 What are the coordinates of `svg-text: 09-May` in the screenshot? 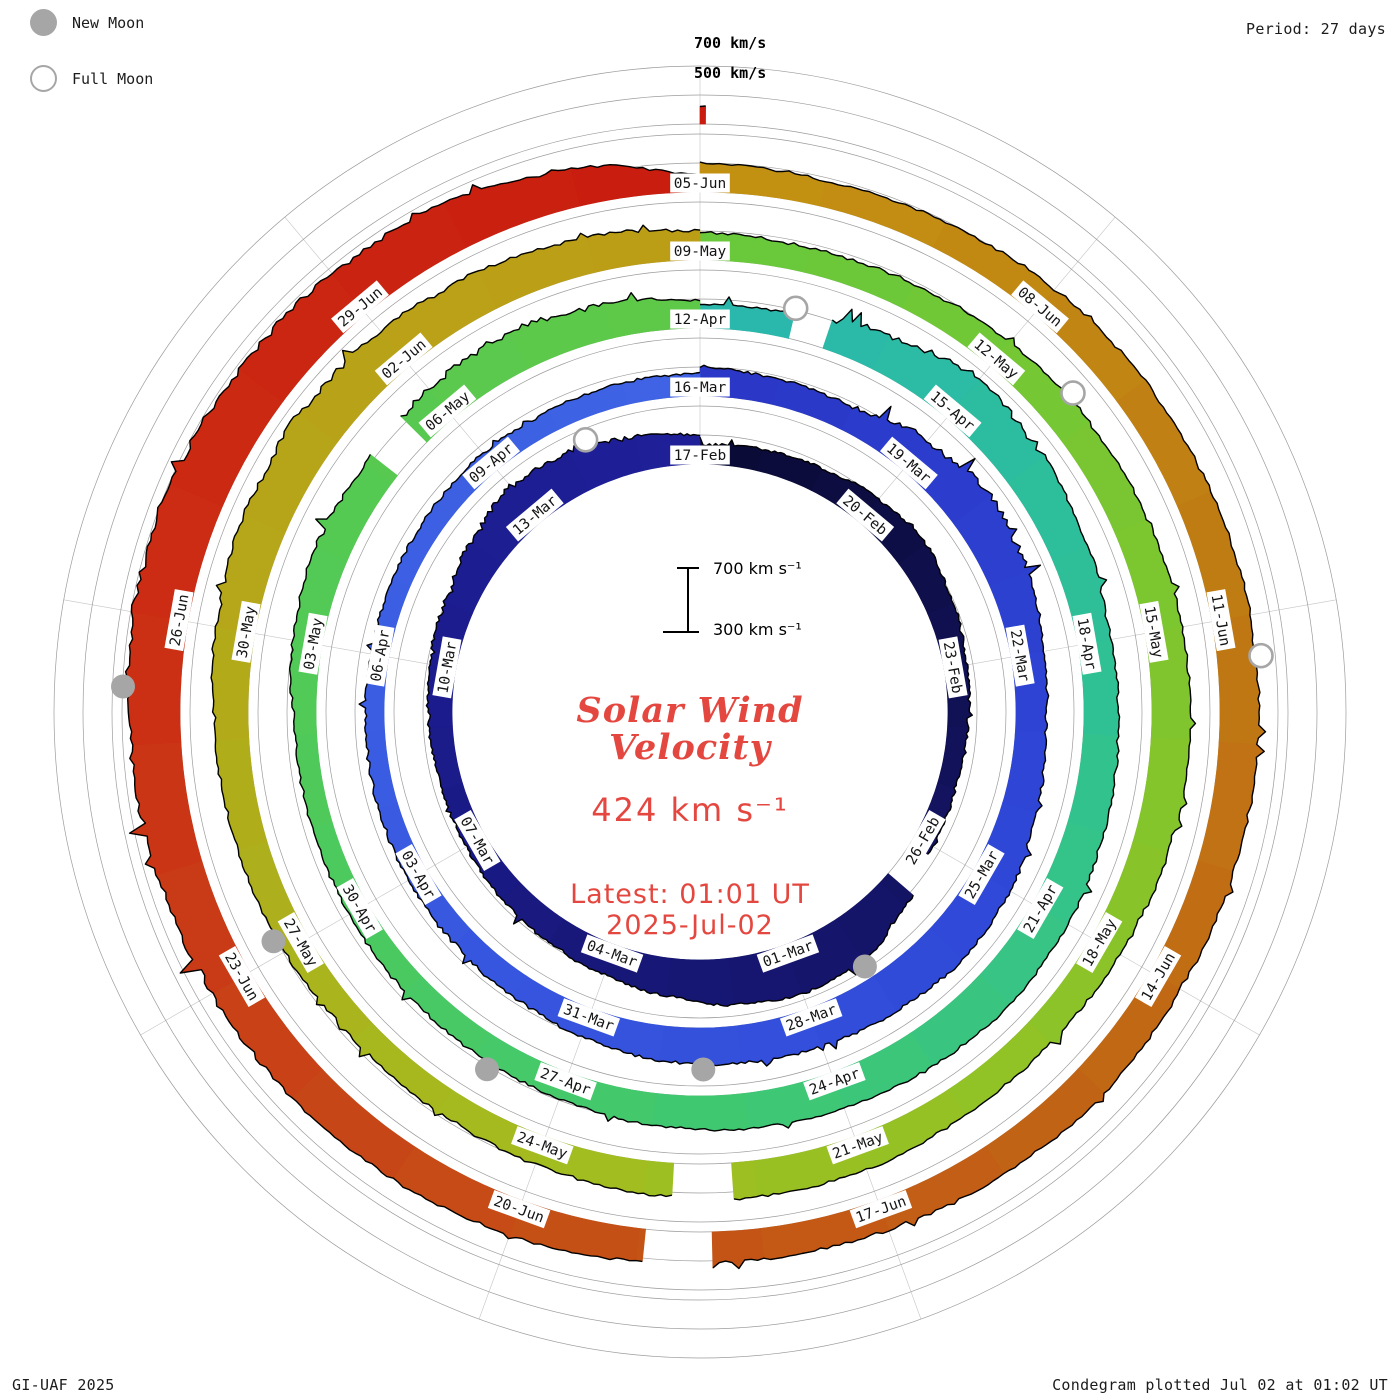 It's located at (700, 252).